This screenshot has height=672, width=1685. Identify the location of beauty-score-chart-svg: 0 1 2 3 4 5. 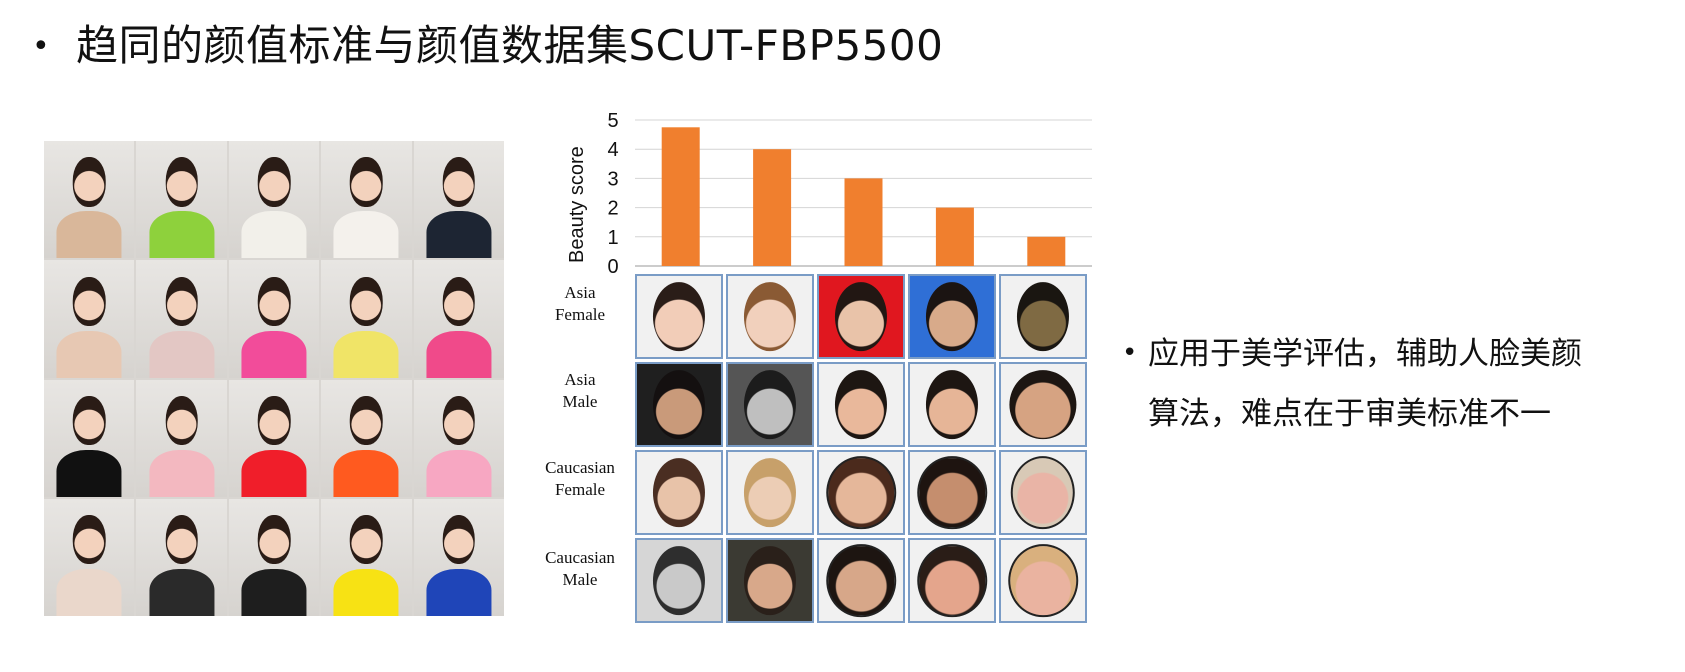
(849, 194).